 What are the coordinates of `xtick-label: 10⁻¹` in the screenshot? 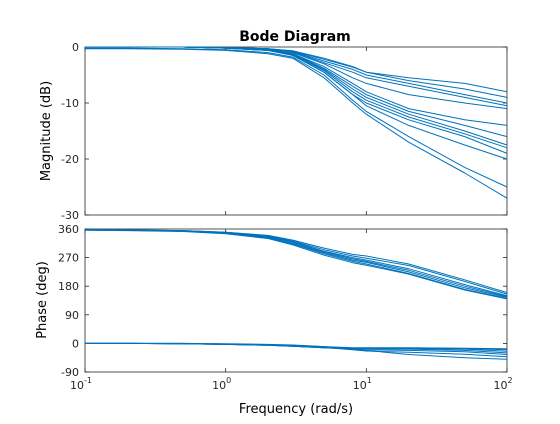 It's located at (81, 384).